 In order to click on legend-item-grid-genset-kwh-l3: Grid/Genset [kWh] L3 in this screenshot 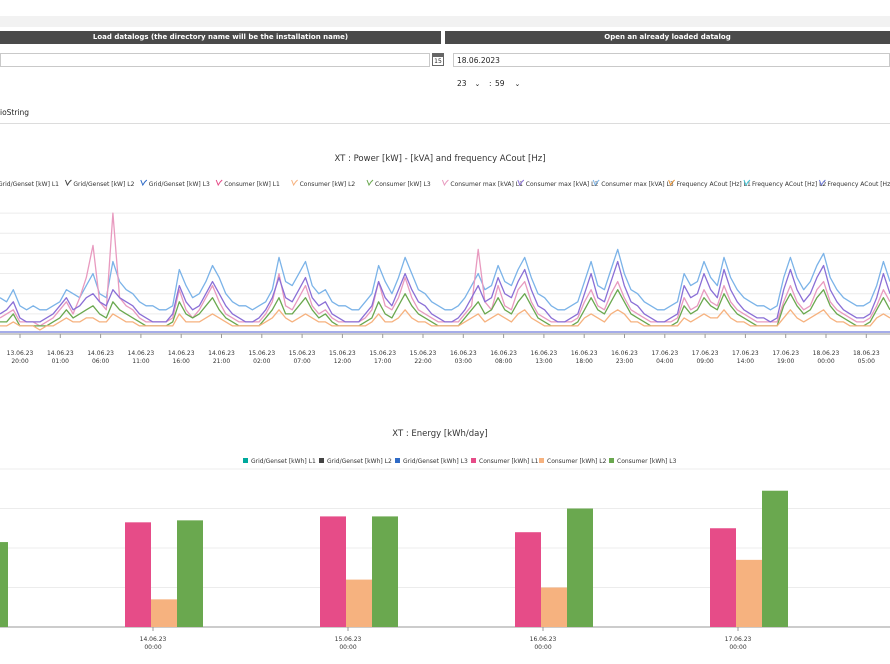, I will do `click(431, 461)`.